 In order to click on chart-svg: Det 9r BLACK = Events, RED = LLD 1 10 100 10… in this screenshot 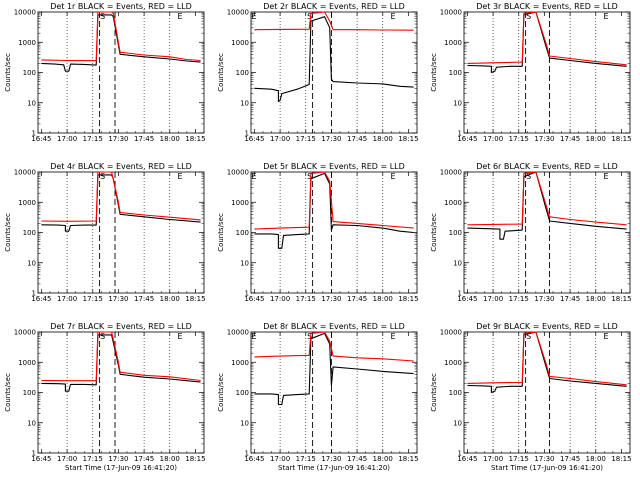, I will do `click(531, 397)`.